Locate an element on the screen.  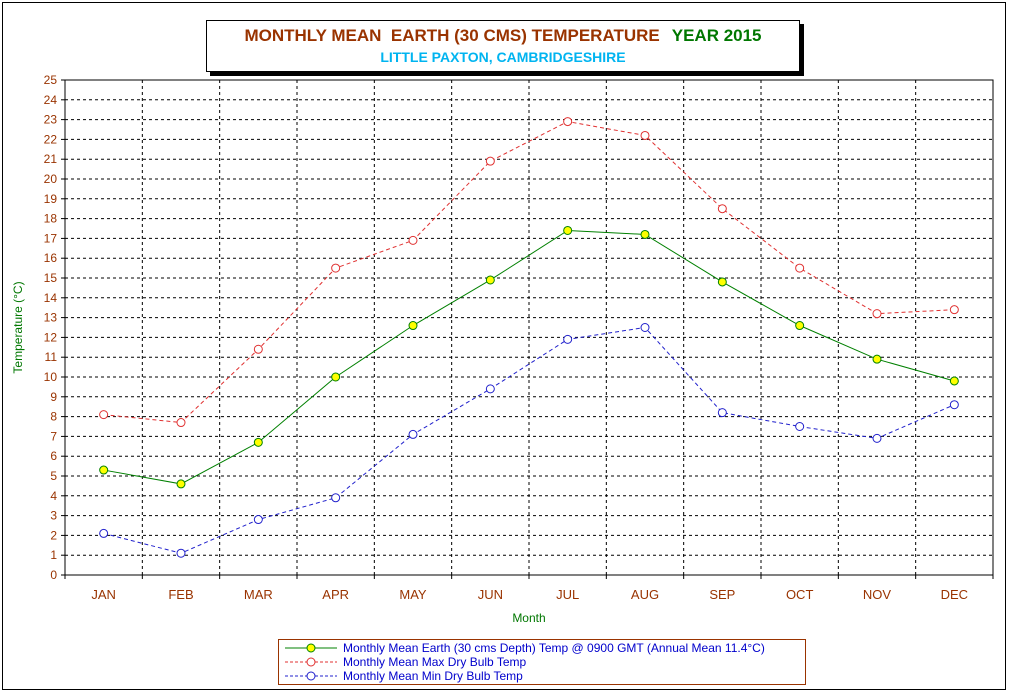
x-tick-label: MAR is located at coordinates (258, 594).